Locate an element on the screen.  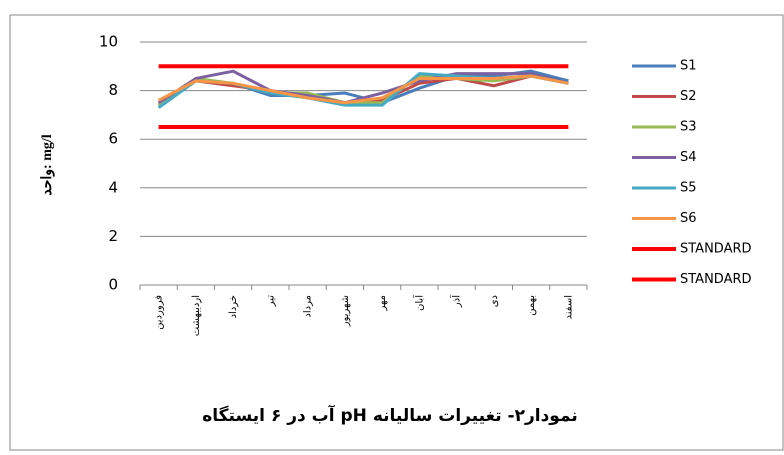
y-tick-label: 4 is located at coordinates (113, 187).